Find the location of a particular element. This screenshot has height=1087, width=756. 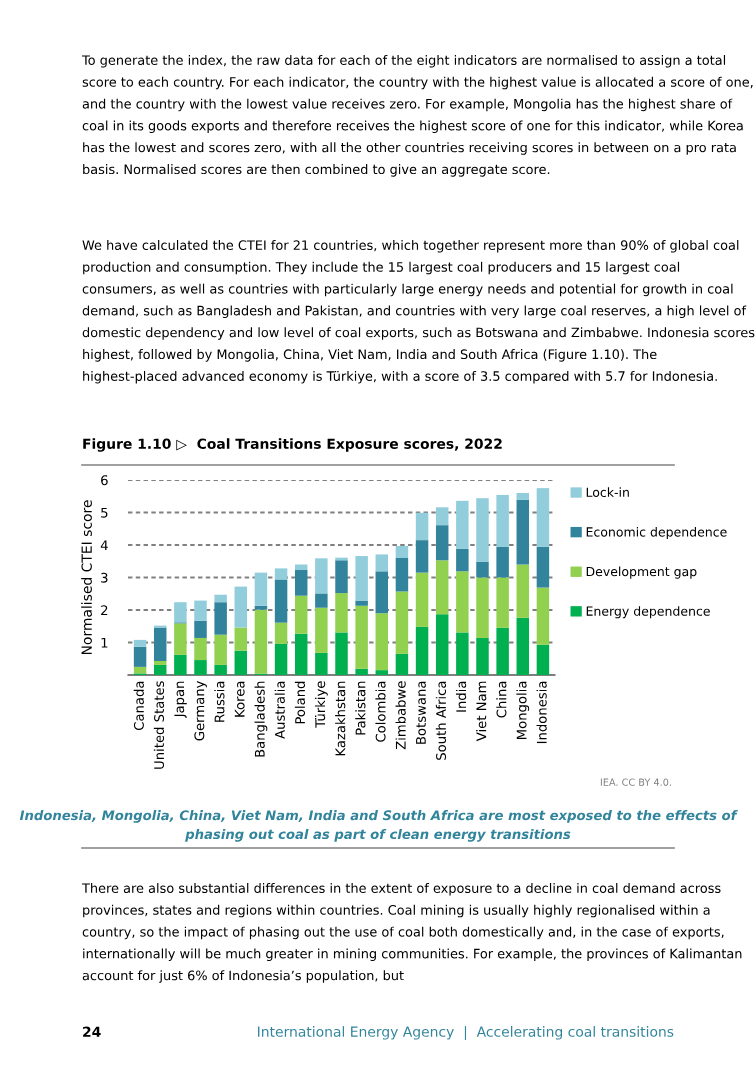

legend-label: Lock-in is located at coordinates (607, 492).